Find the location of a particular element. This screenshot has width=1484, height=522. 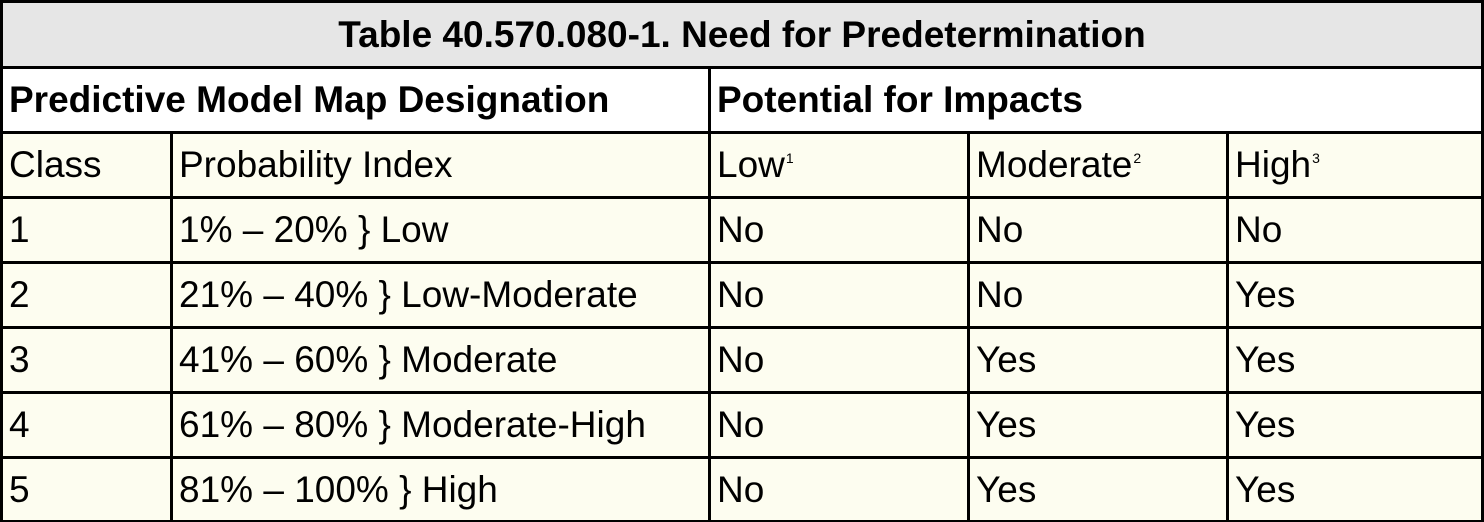

column-header: Probability Index is located at coordinates (316, 165).